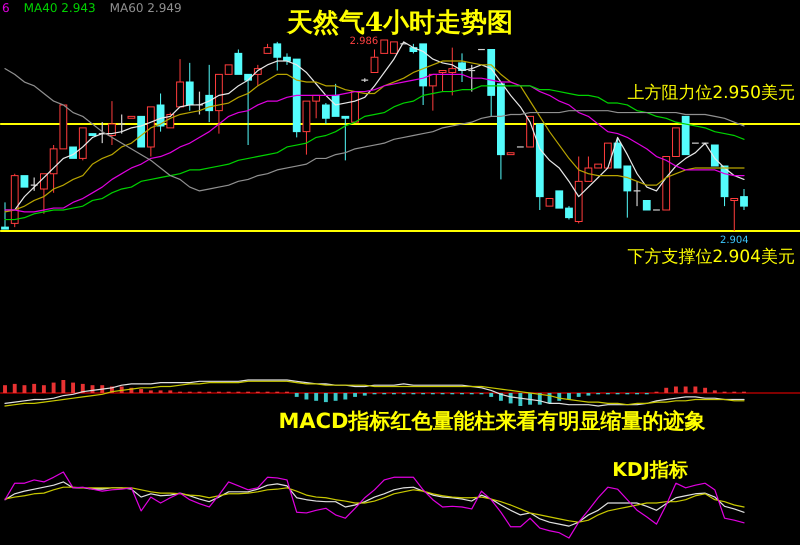 The height and width of the screenshot is (545, 800). What do you see at coordinates (364, 41) in the screenshot?
I see `annotation: 2.986` at bounding box center [364, 41].